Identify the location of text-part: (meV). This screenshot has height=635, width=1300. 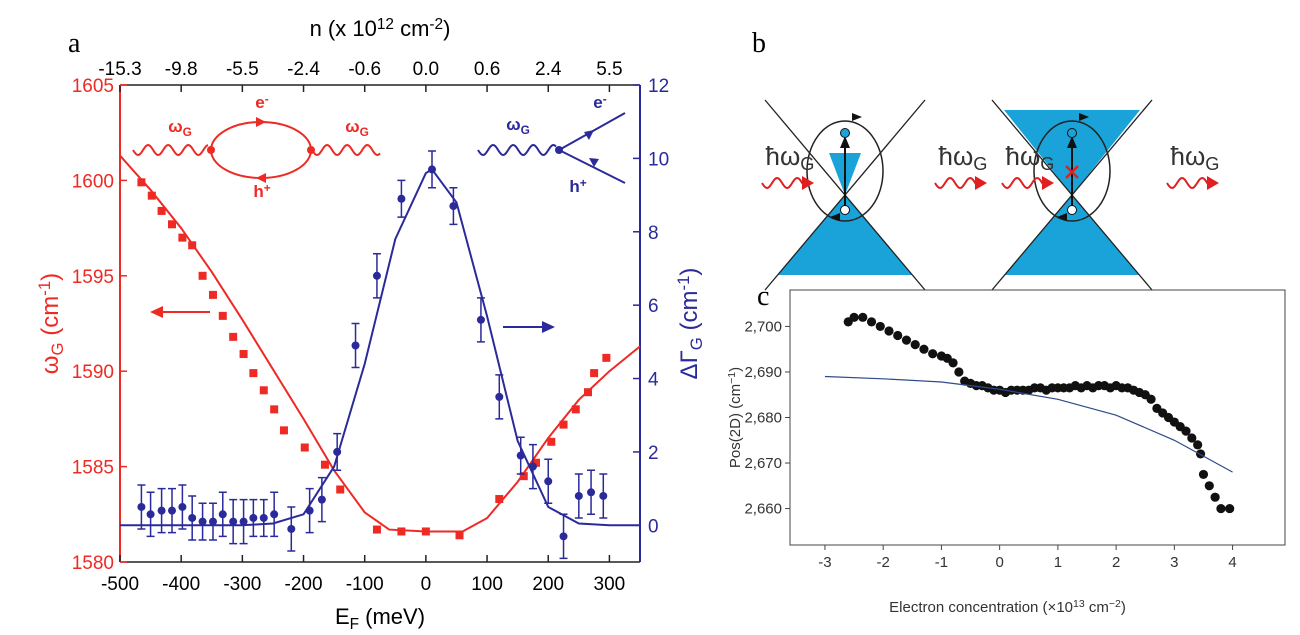
(392, 616).